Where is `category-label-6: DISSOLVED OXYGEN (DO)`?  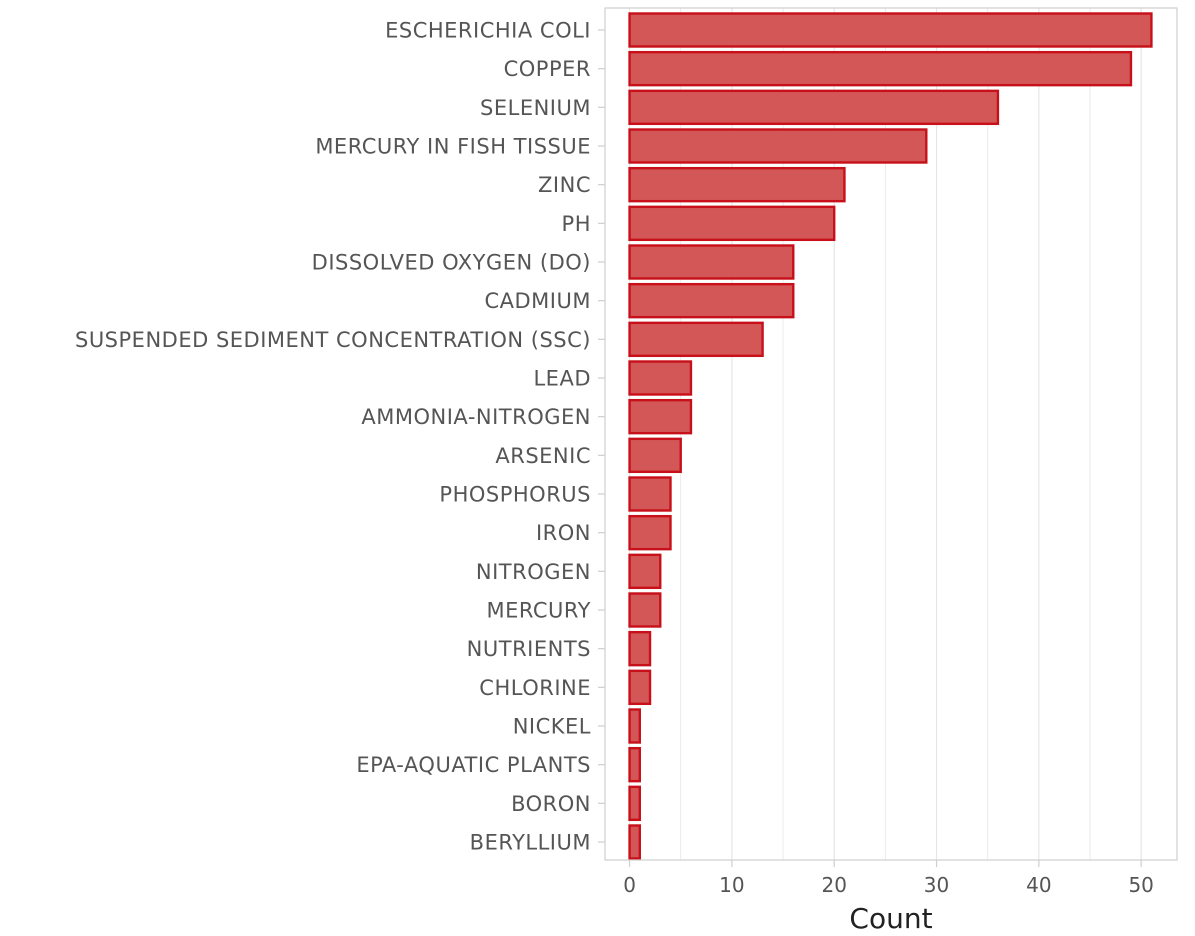
category-label-6: DISSOLVED OXYGEN (DO) is located at coordinates (451, 263).